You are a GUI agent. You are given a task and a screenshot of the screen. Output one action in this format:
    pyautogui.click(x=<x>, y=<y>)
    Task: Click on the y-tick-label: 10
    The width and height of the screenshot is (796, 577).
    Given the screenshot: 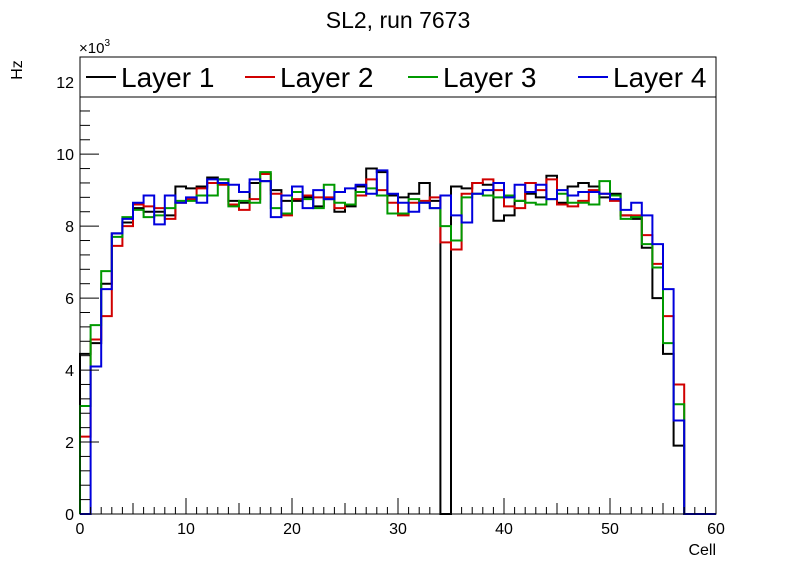 What is the action you would take?
    pyautogui.click(x=65, y=155)
    